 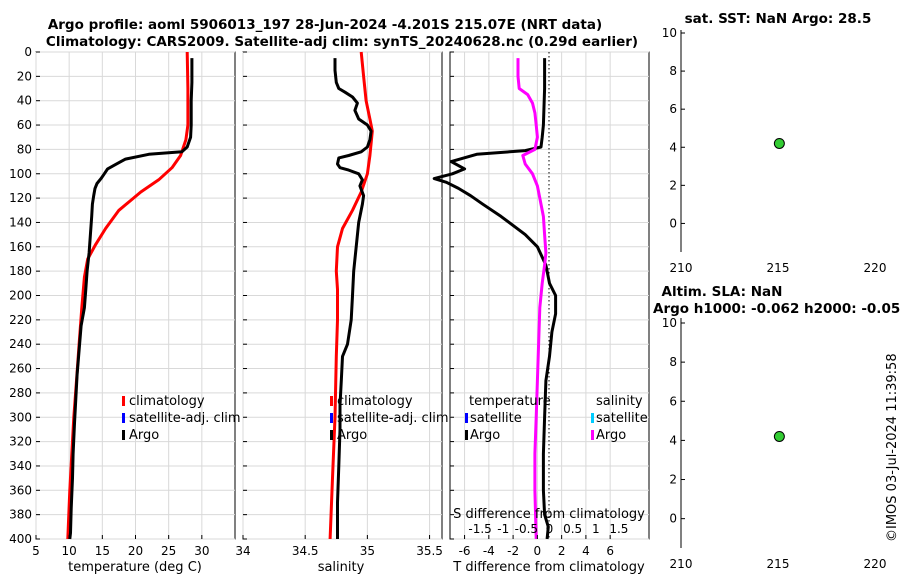 I want to click on x-tick-label: 0, so click(x=538, y=551).